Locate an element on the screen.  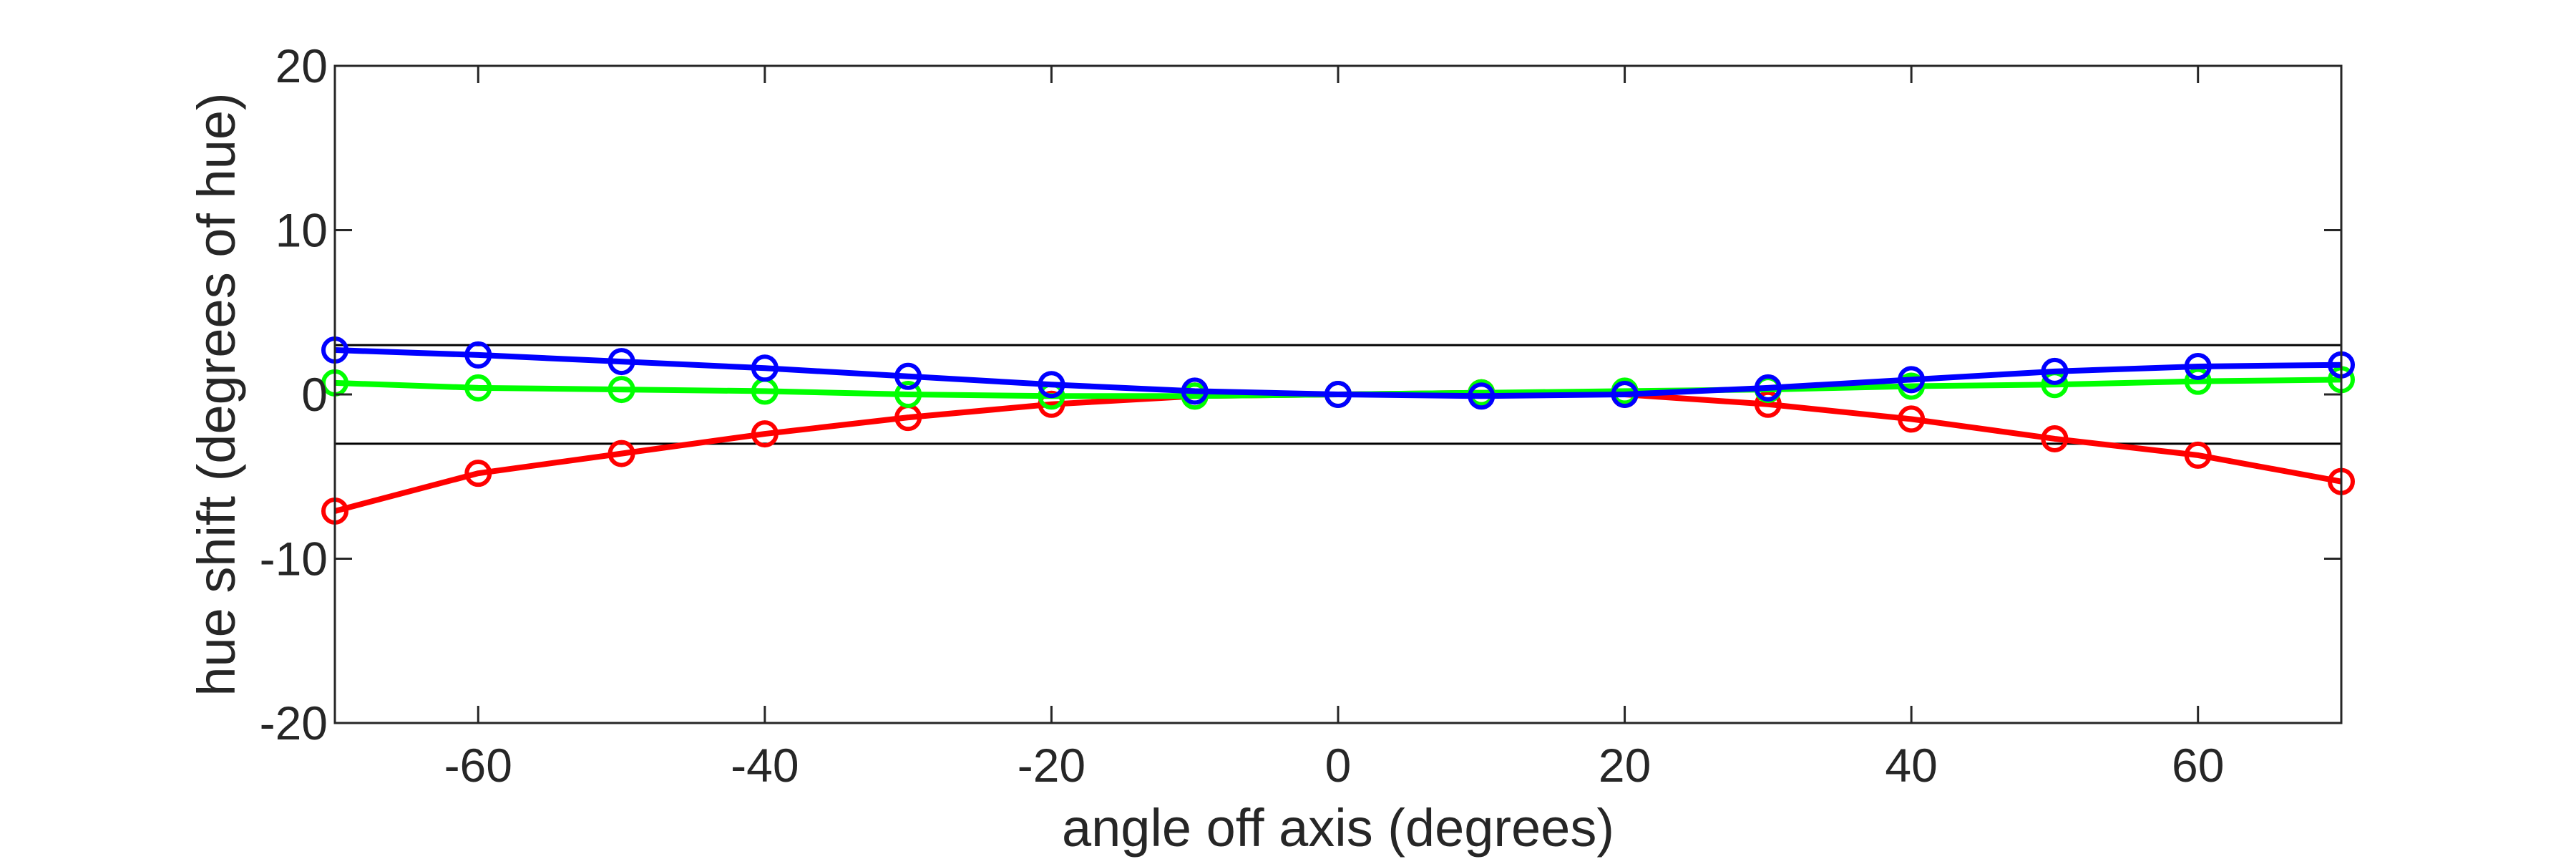
x-tick-label: 40 is located at coordinates (1911, 765).